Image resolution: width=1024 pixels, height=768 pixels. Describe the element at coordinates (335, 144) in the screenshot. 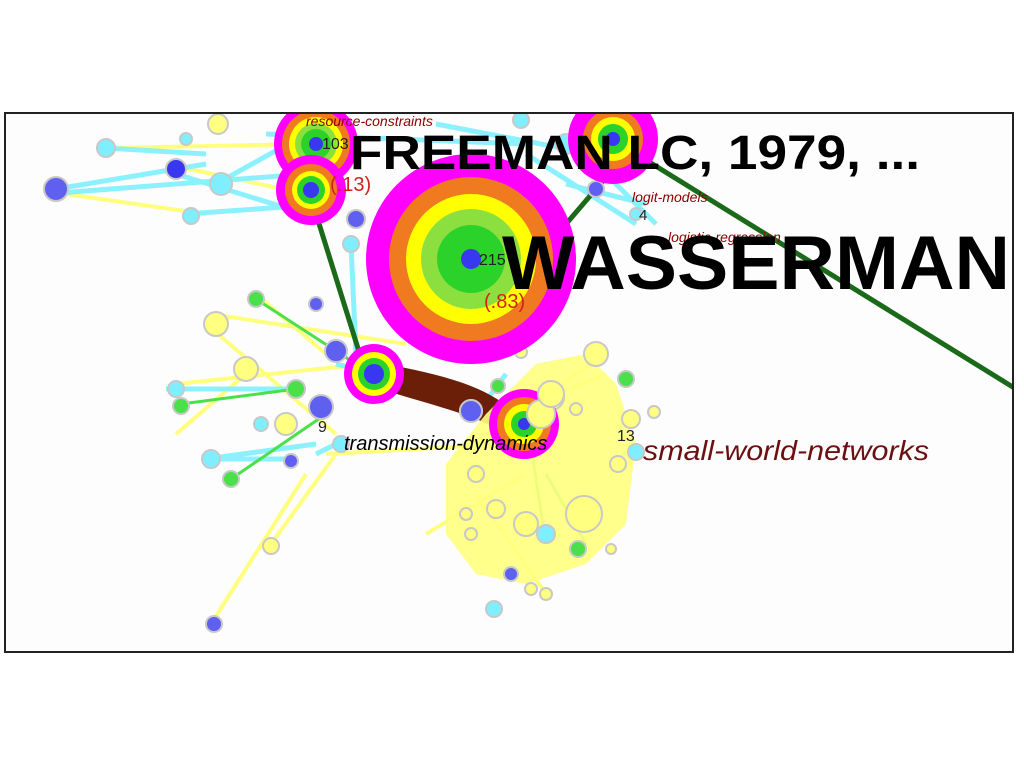

I see `label-node-count-103: 103` at that location.